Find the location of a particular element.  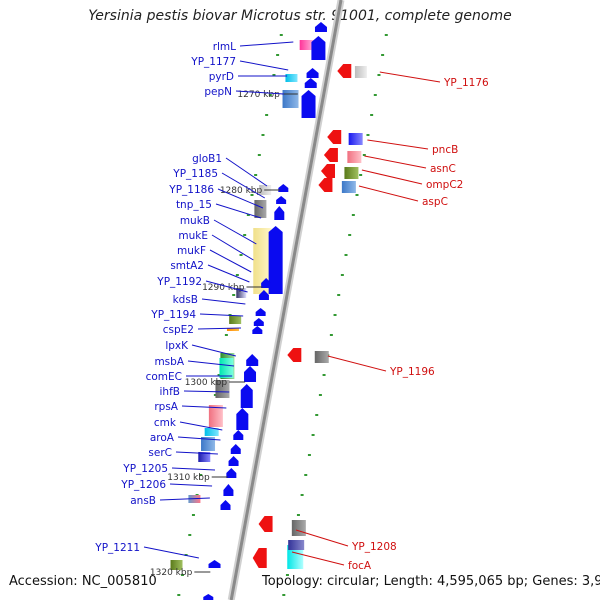

gene-leader-smta2 is located at coordinates (228, 273).